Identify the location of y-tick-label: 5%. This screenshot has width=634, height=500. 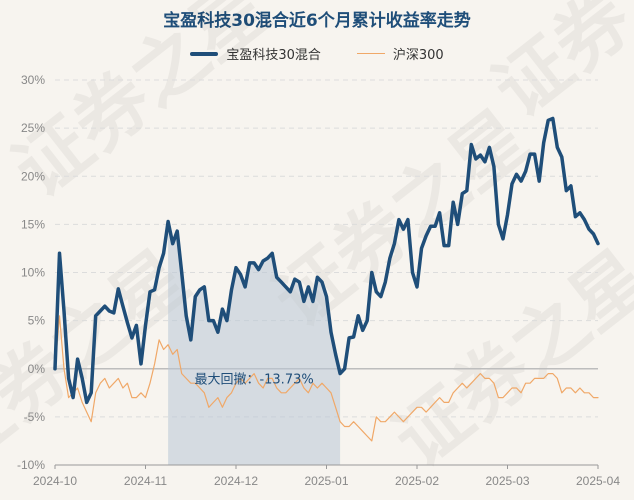
(37, 321).